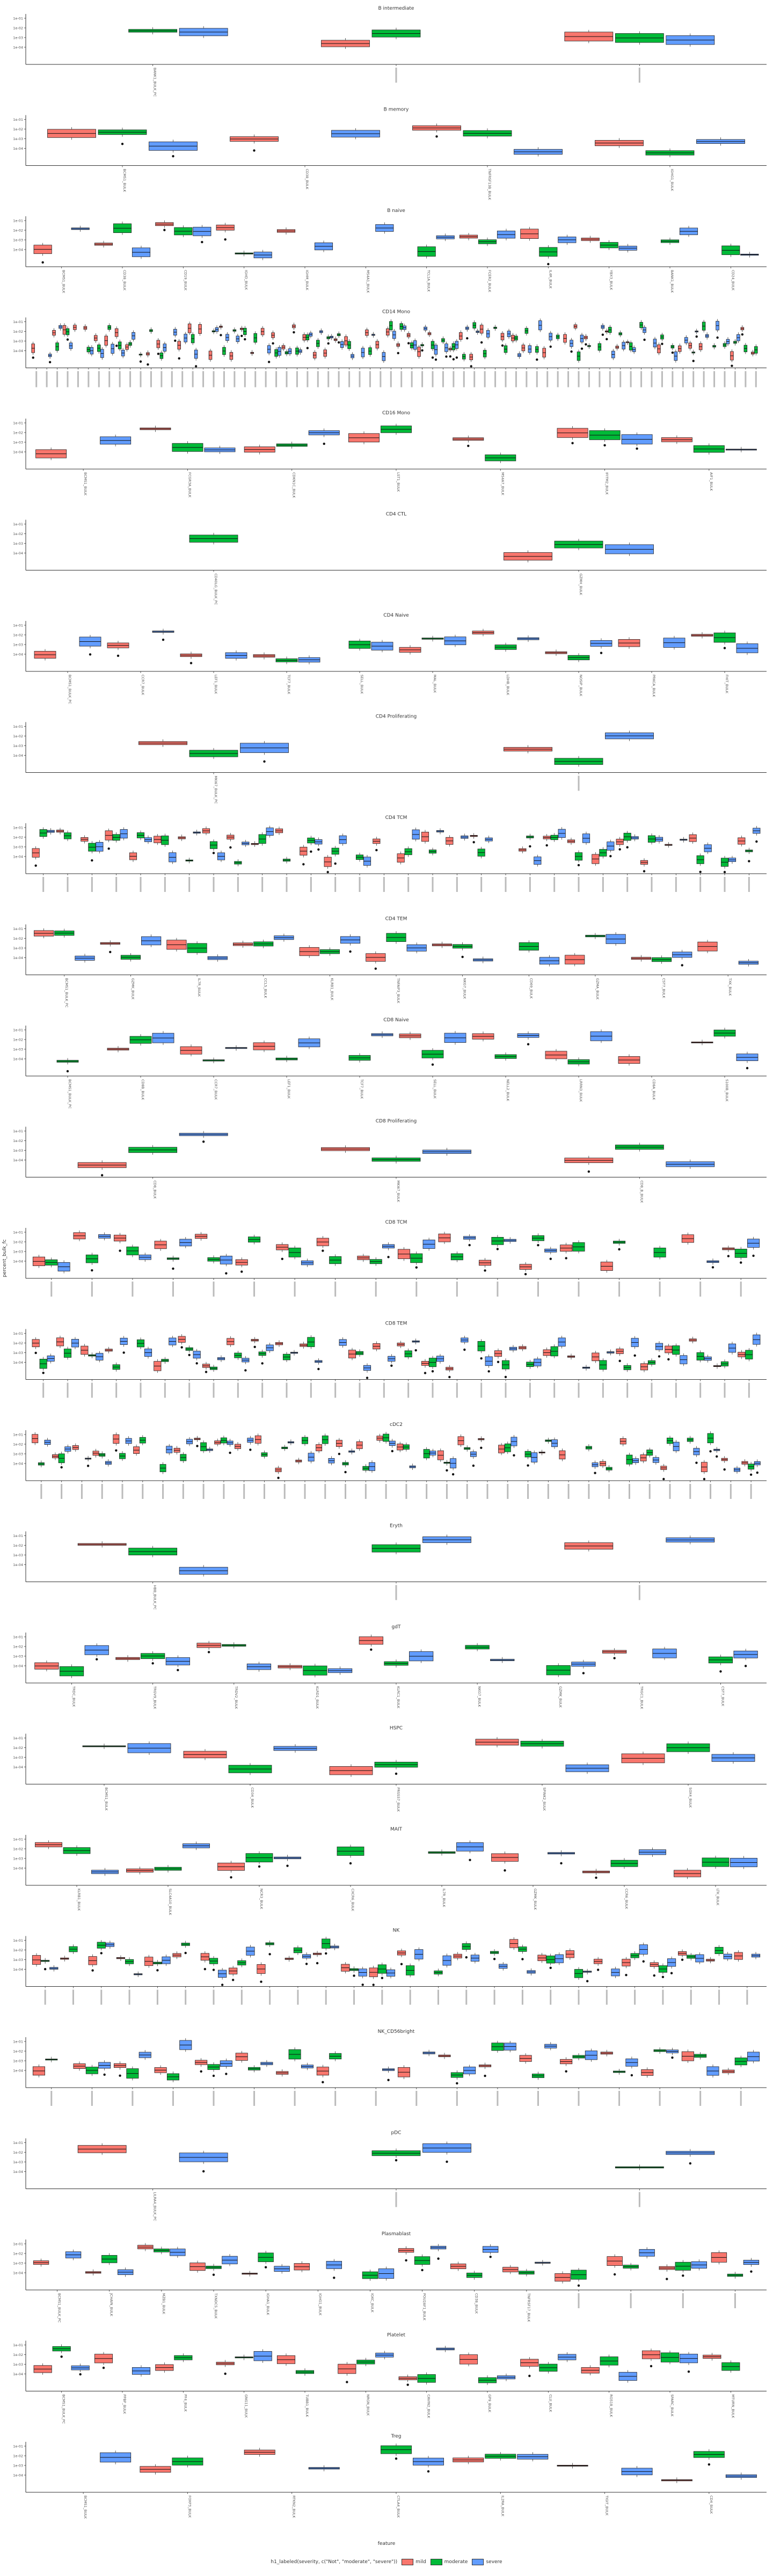 This screenshot has width=773, height=2576. Describe the element at coordinates (79, 1900) in the screenshot. I see `x-tick-label: KLRB1_BULK` at that location.